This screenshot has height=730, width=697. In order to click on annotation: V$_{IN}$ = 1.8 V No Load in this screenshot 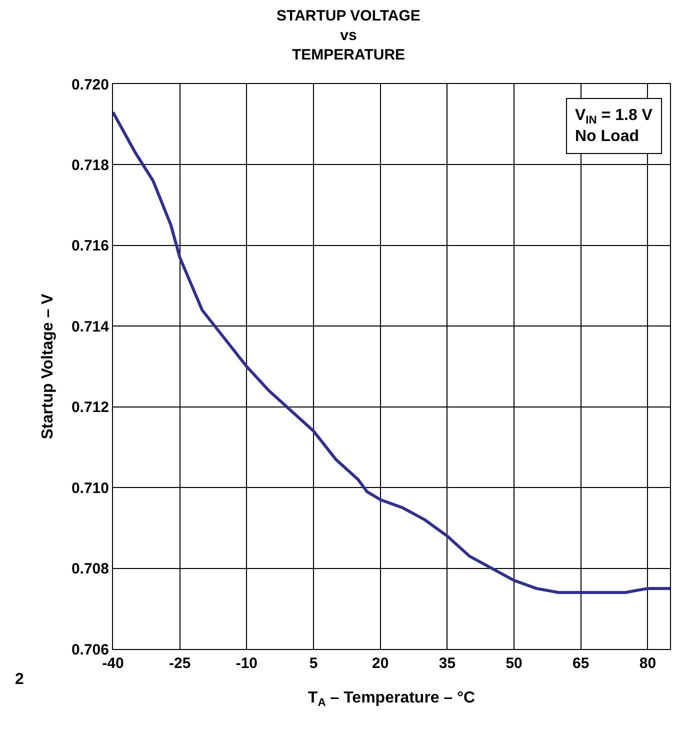, I will do `click(614, 126)`.